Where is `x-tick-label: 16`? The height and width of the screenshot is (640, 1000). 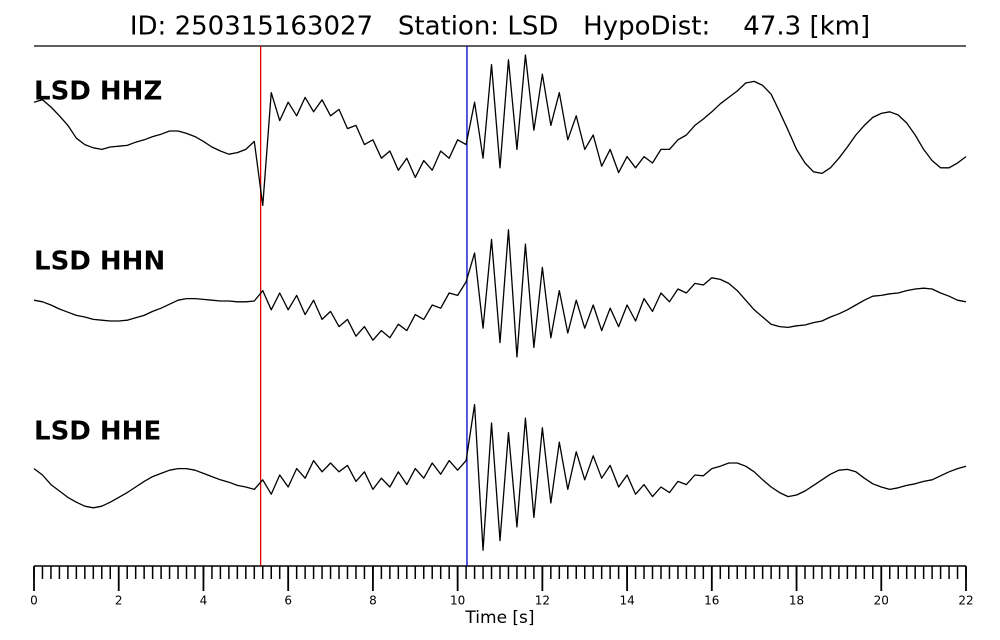
x-tick-label: 16 is located at coordinates (711, 601).